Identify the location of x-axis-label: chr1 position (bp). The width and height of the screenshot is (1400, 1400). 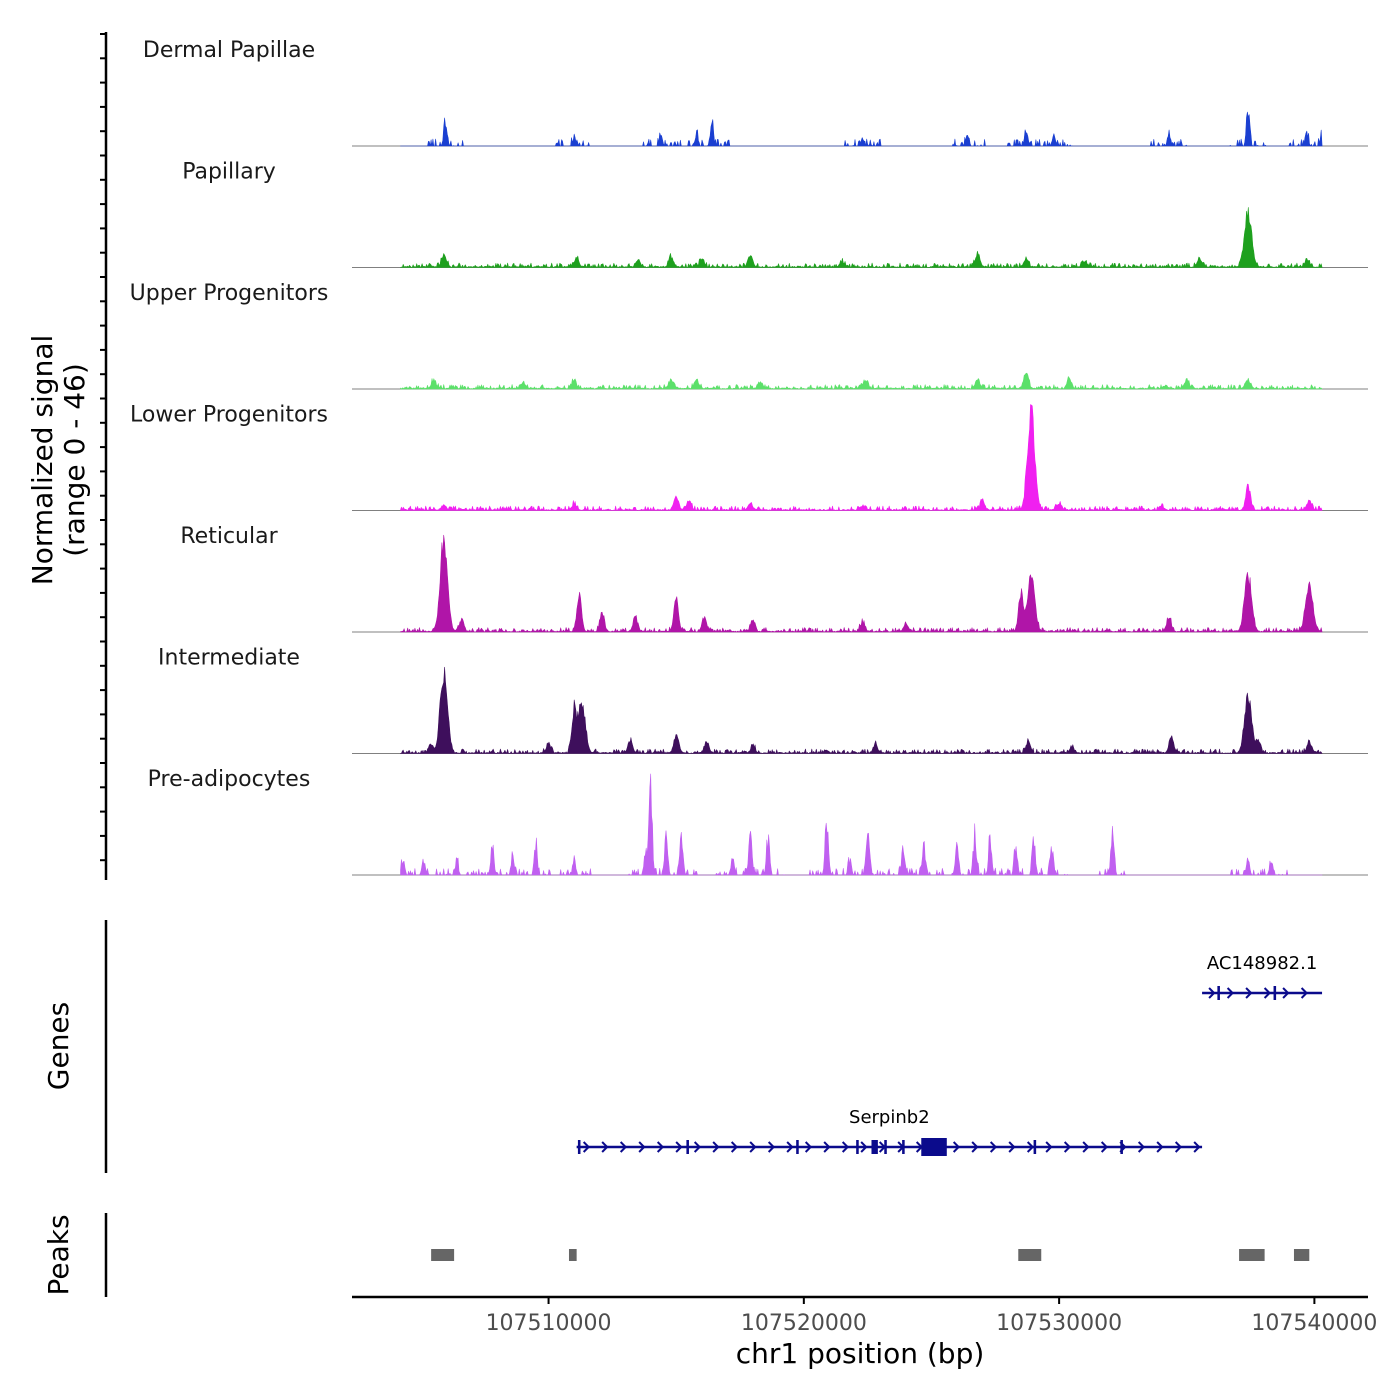
(860, 1353).